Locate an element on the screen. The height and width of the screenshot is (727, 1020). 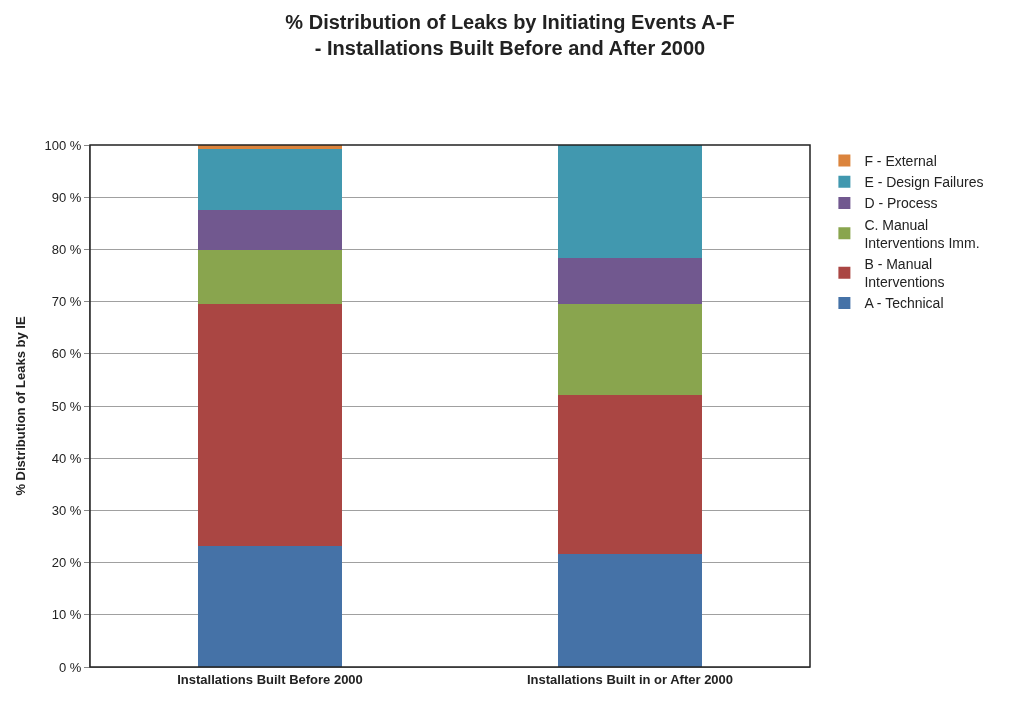
x-tick-label: Installations Built in or After 2000 is located at coordinates (630, 679).